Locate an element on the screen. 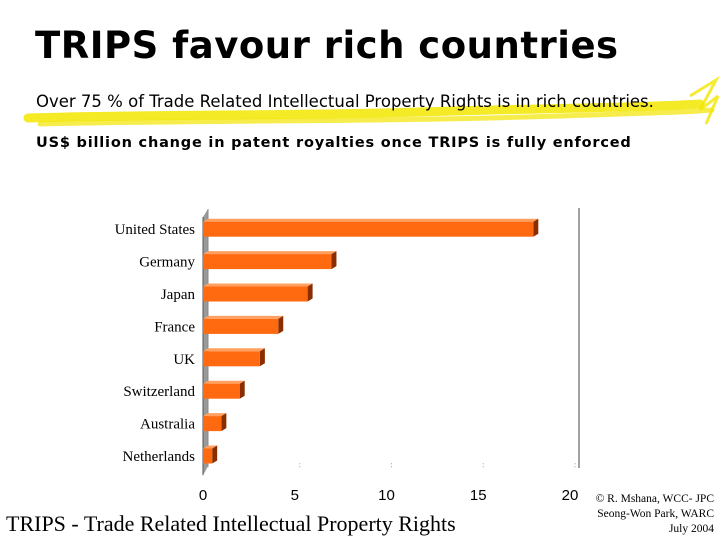 The height and width of the screenshot is (540, 720). category-label: UK is located at coordinates (184, 360).